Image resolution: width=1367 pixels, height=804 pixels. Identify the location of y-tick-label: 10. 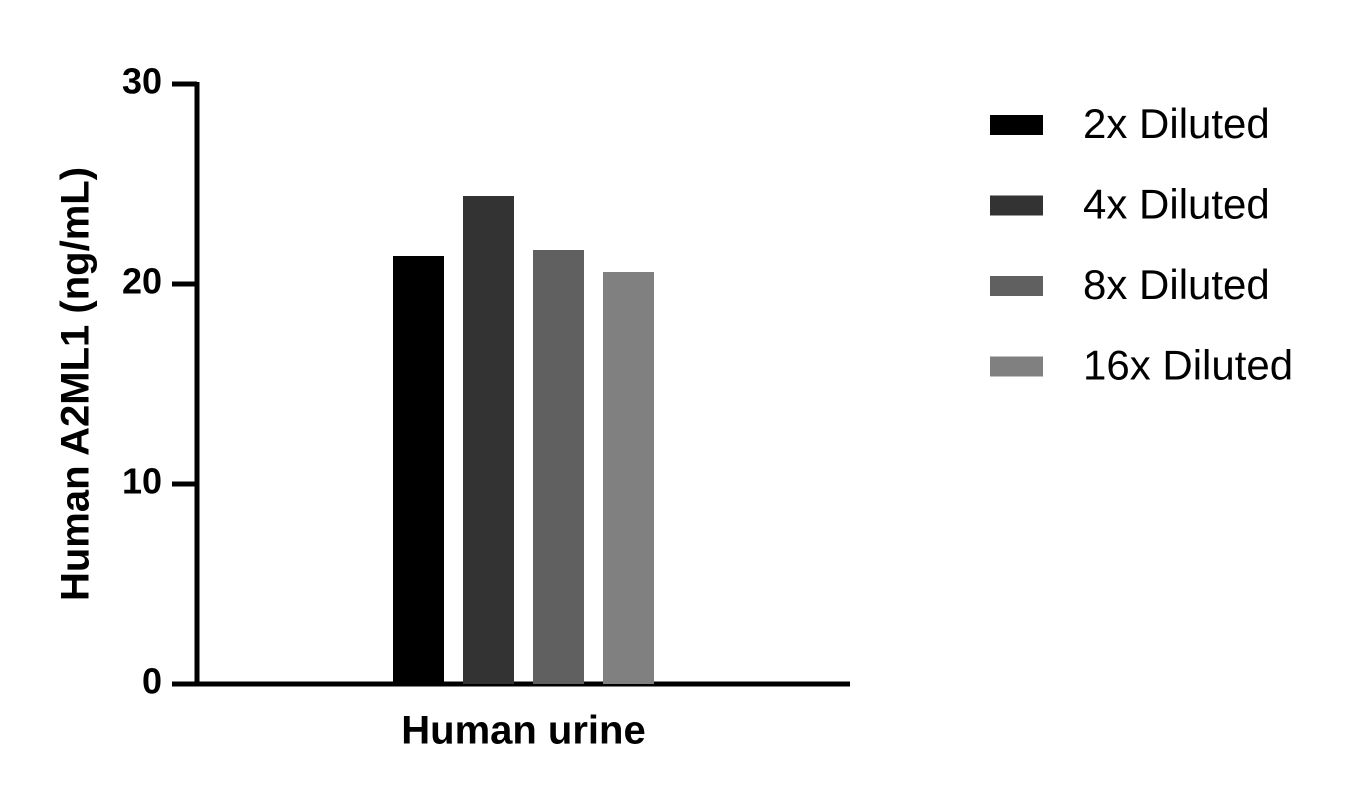
(142, 481).